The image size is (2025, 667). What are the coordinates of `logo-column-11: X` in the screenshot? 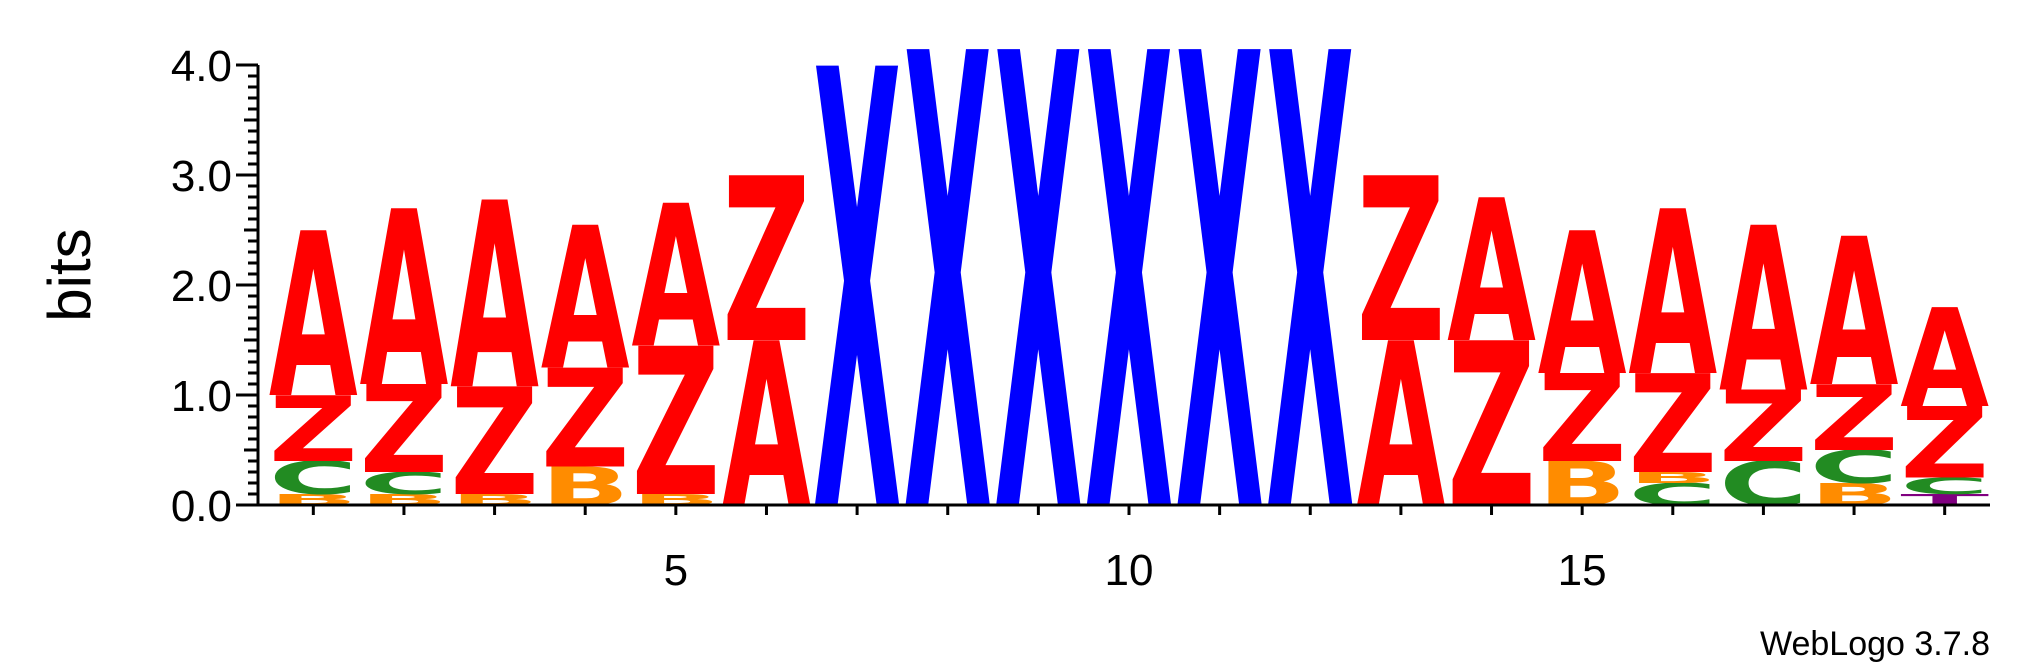 It's located at (1219, 326).